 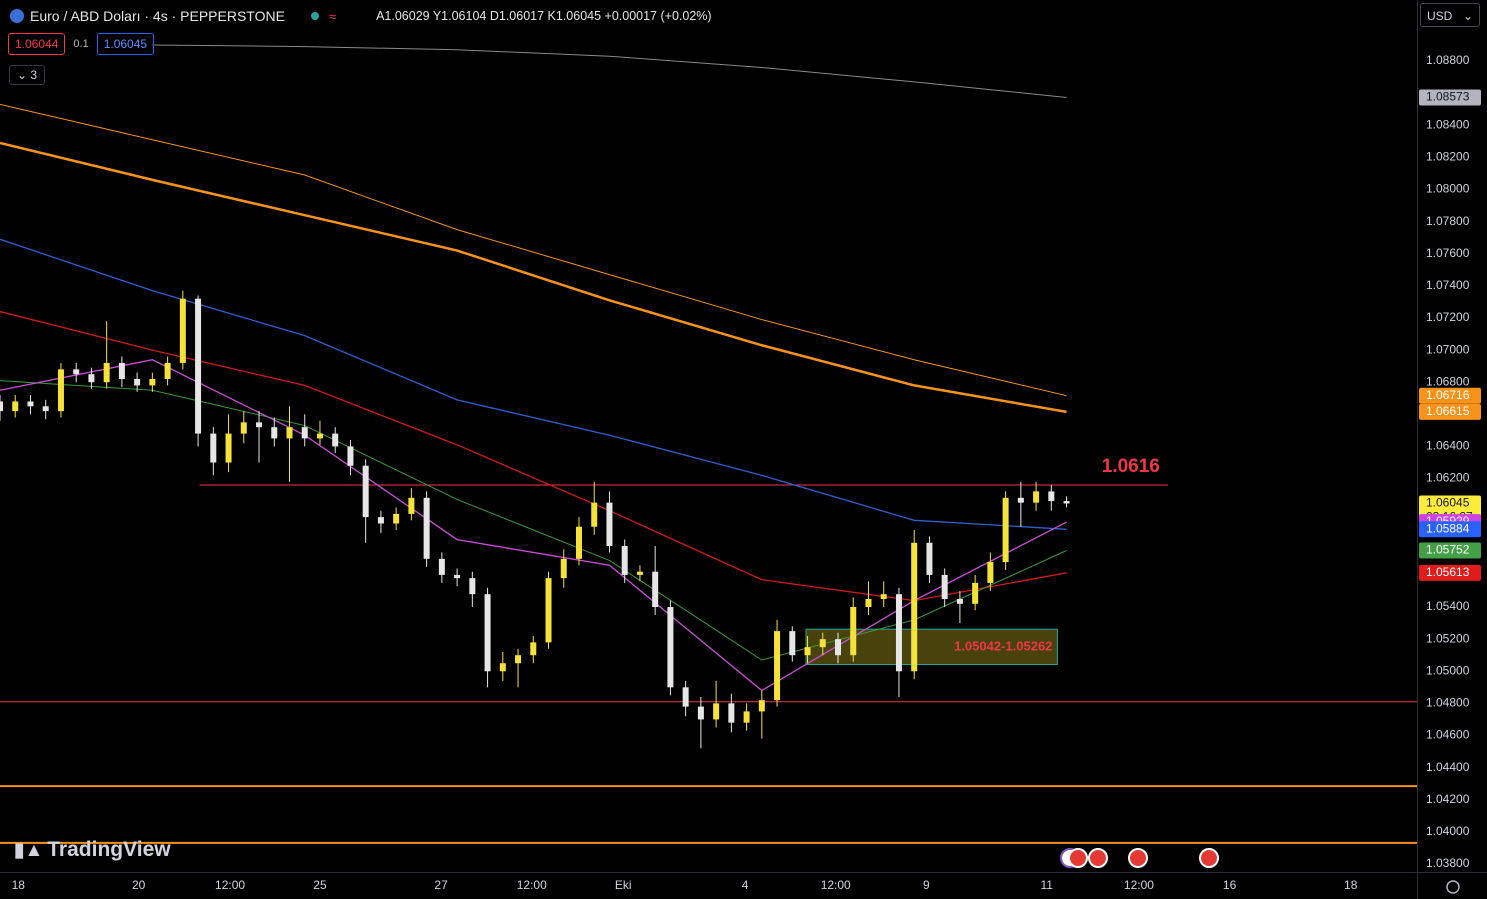 I want to click on x-tick-label: 18, so click(x=19, y=885).